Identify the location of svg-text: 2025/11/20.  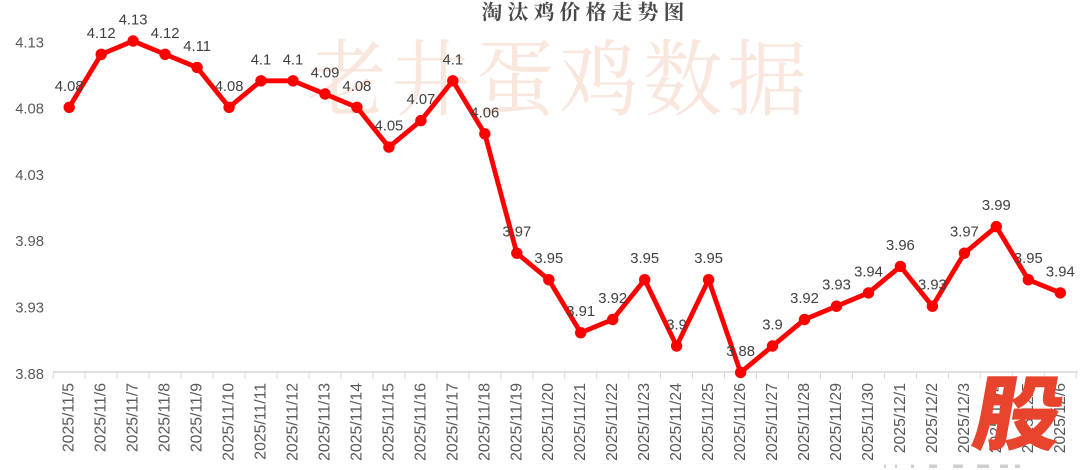
(548, 422).